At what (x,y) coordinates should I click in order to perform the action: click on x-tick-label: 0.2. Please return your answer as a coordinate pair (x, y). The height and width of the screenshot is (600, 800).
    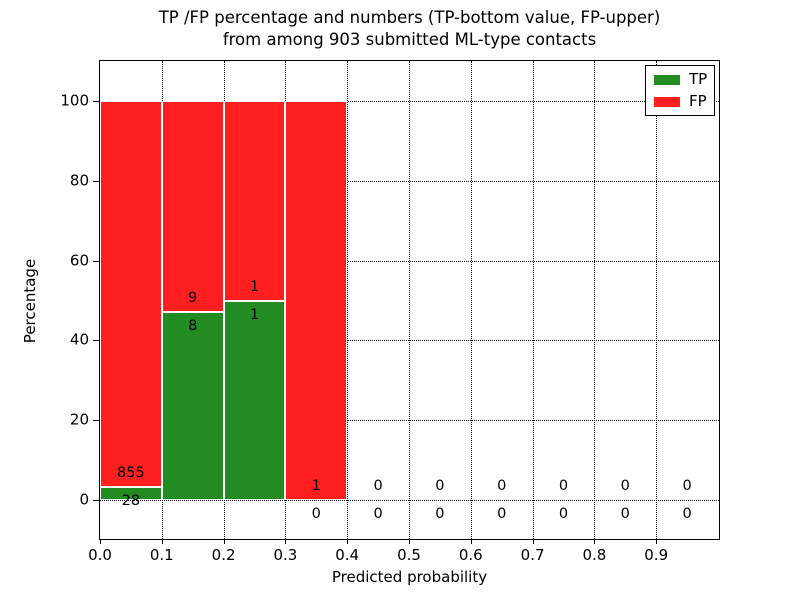
    Looking at the image, I should click on (223, 555).